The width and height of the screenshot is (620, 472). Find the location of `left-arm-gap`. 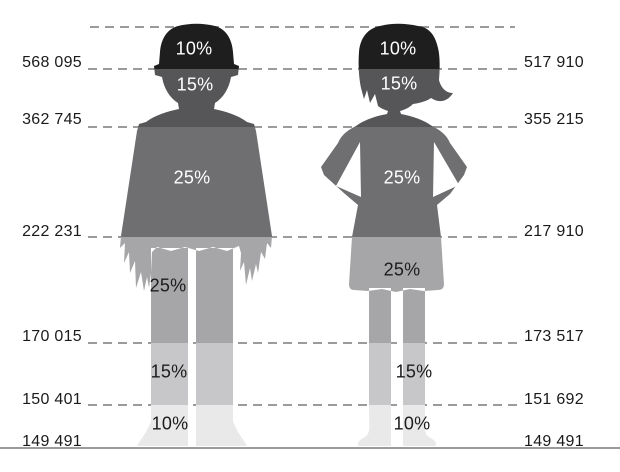

left-arm-gap is located at coordinates (348, 169).